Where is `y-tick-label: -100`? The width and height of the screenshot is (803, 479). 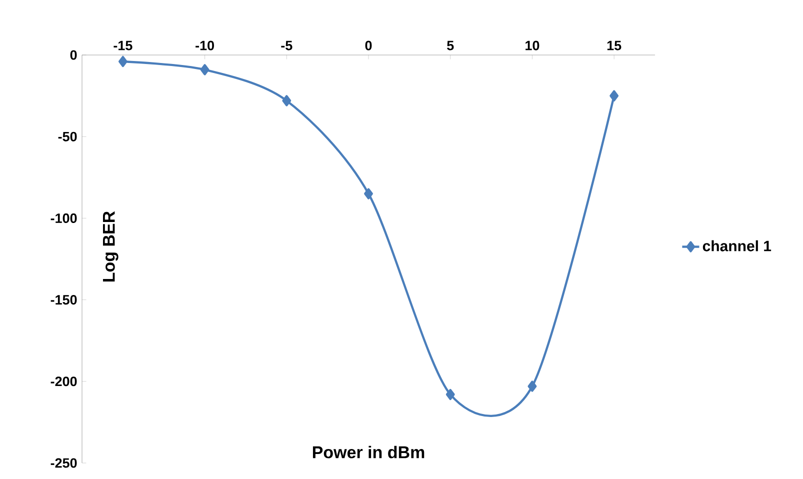
y-tick-label: -100 is located at coordinates (63, 218).